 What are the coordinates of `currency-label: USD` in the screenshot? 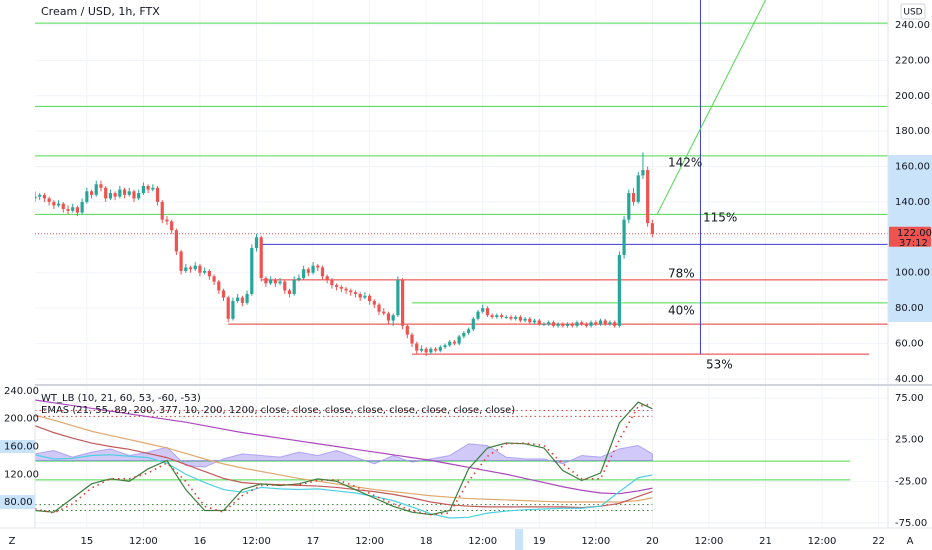 It's located at (912, 13).